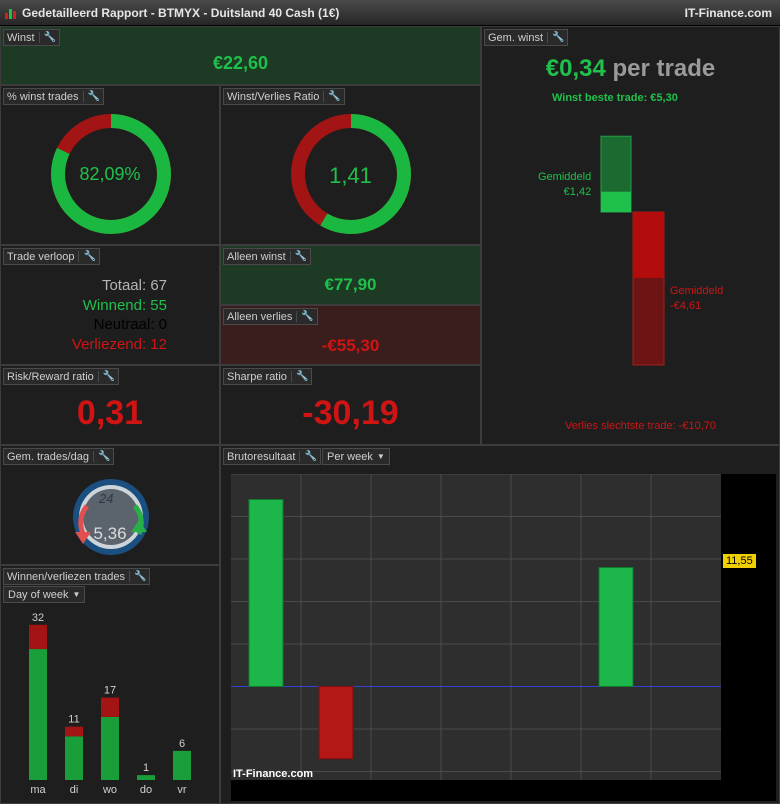 This screenshot has height=804, width=780. Describe the element at coordinates (74, 790) in the screenshot. I see `category-label: di` at that location.